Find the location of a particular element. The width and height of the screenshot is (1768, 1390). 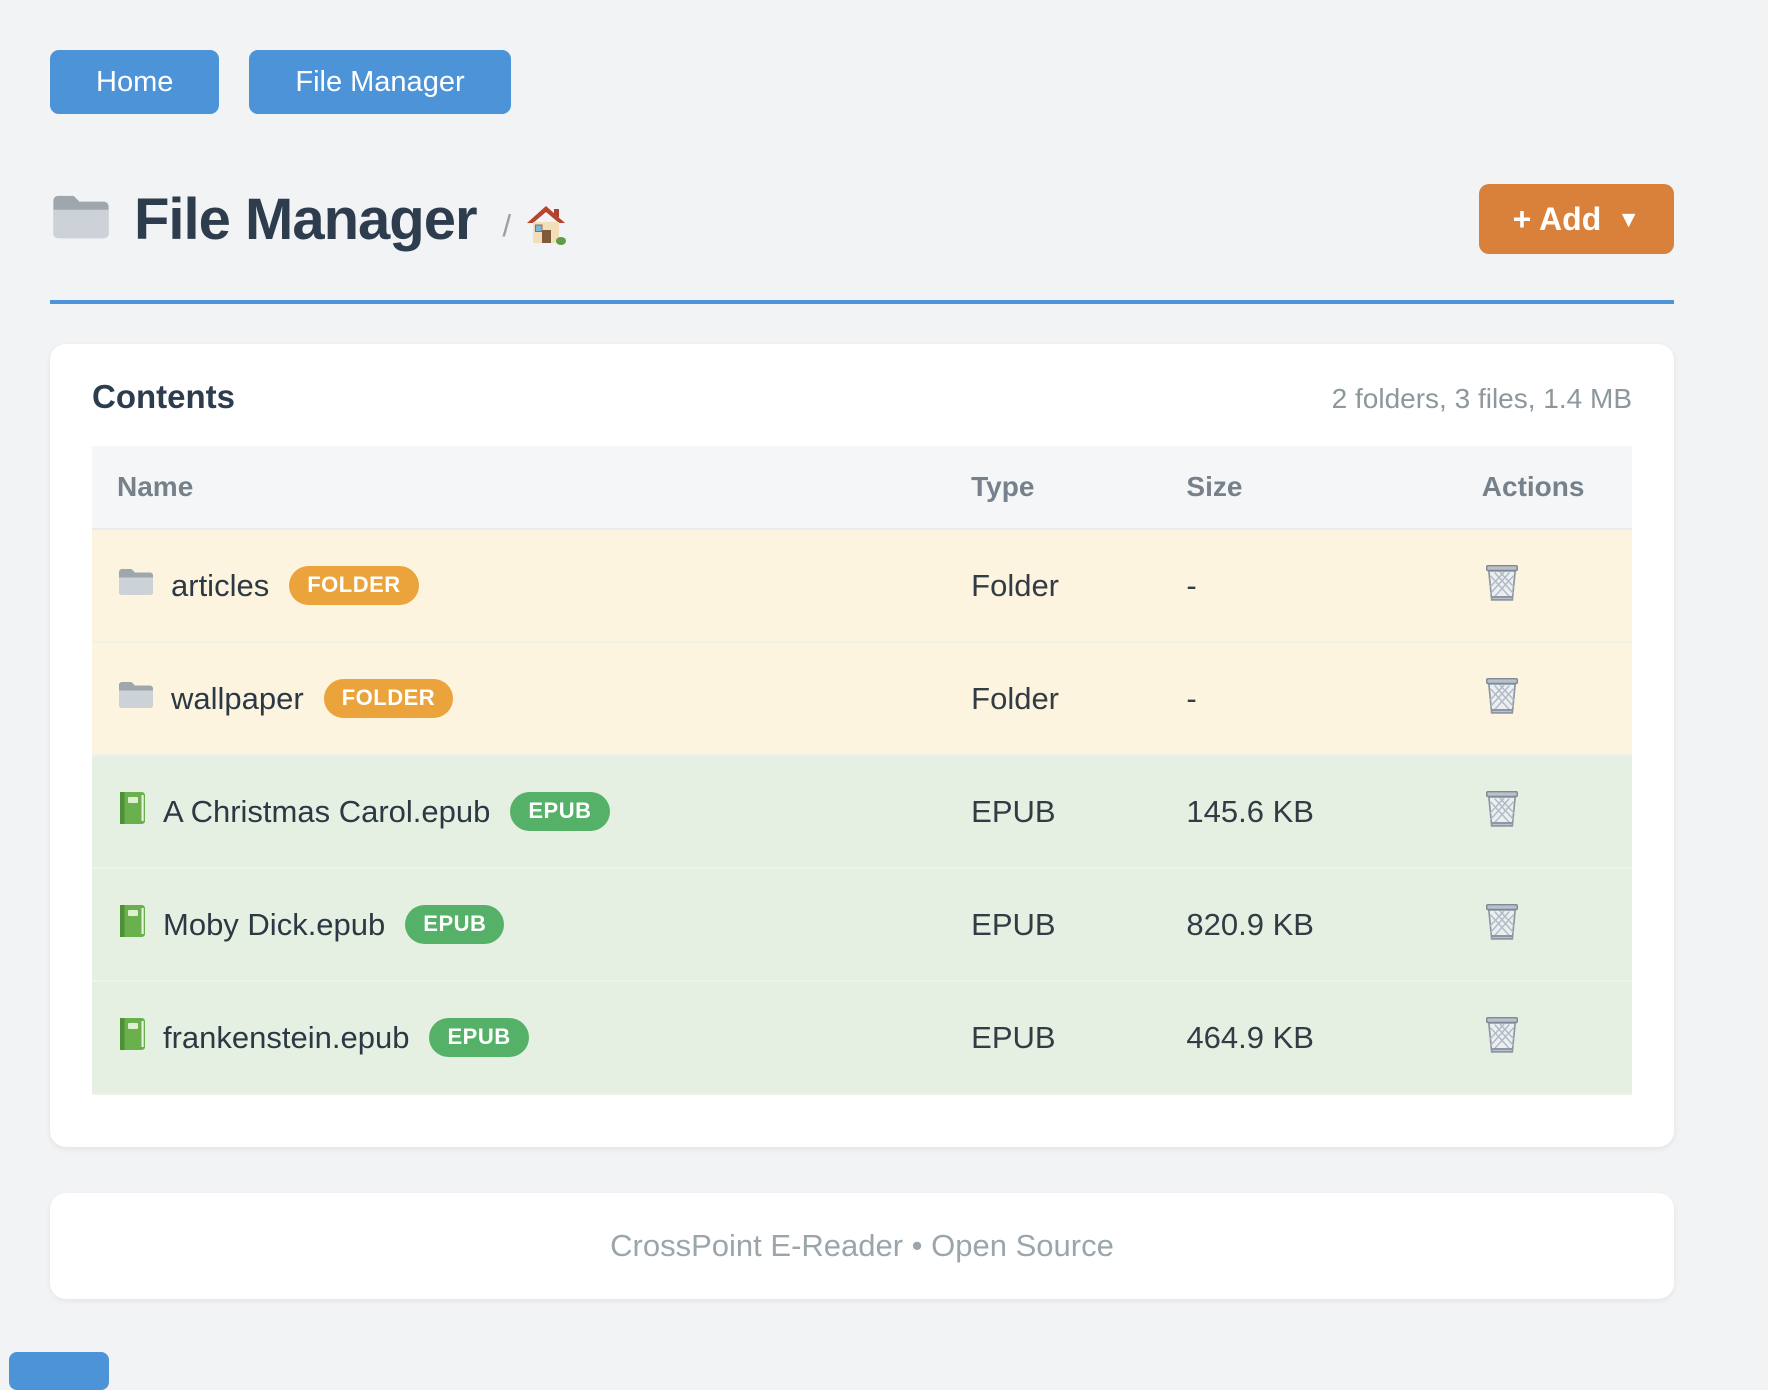

house-icon is located at coordinates (546, 227).